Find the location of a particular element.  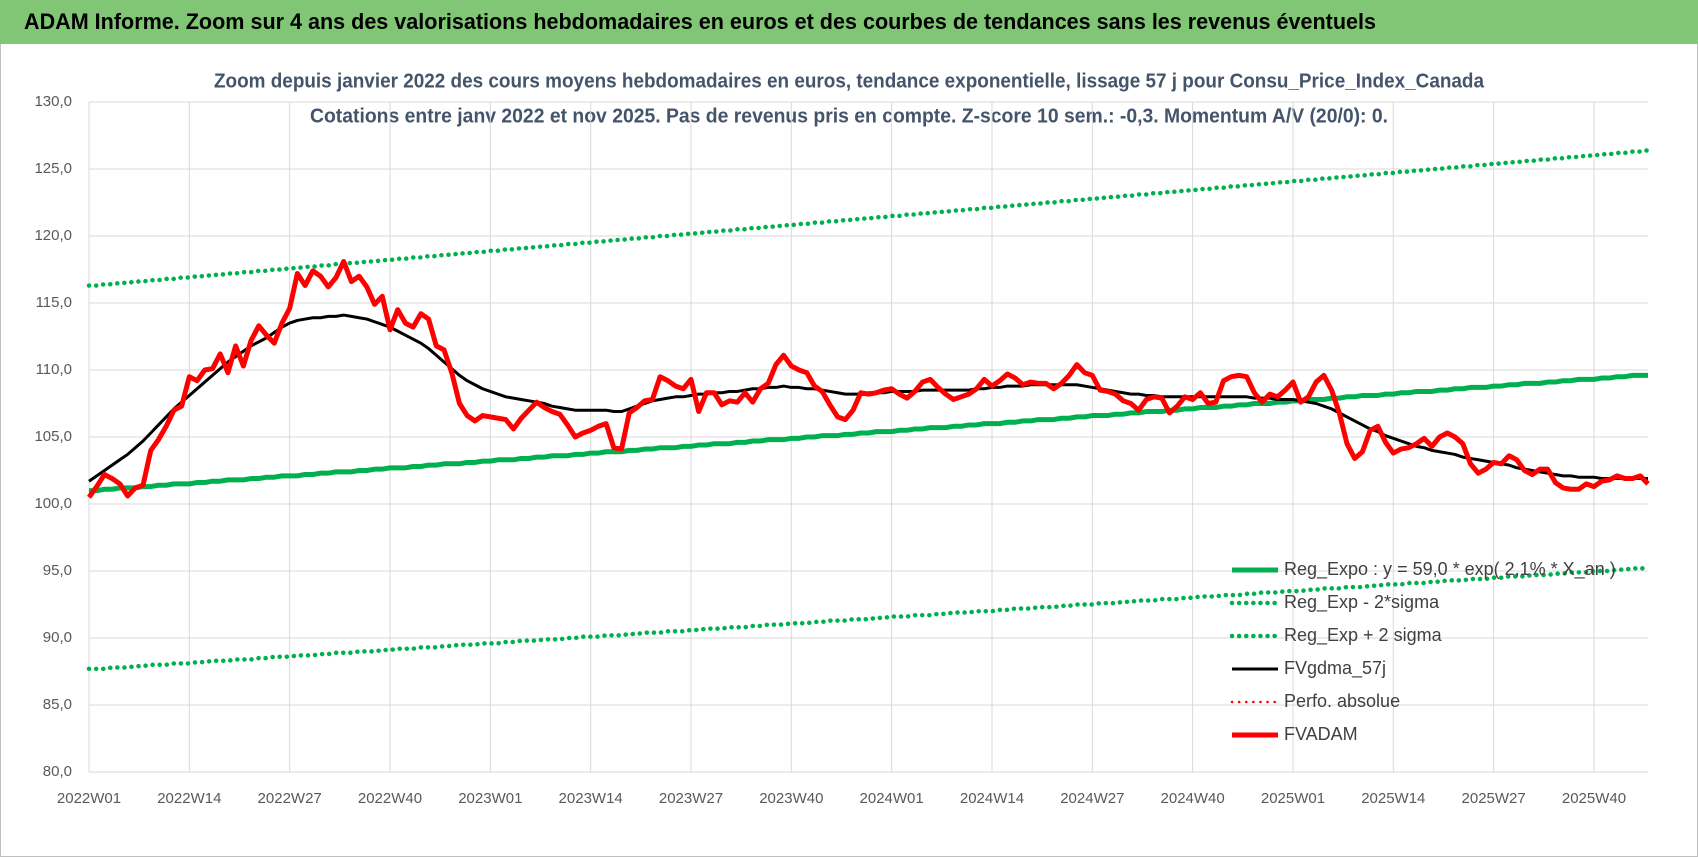

x-tick-label: 2024W40 is located at coordinates (1193, 798).